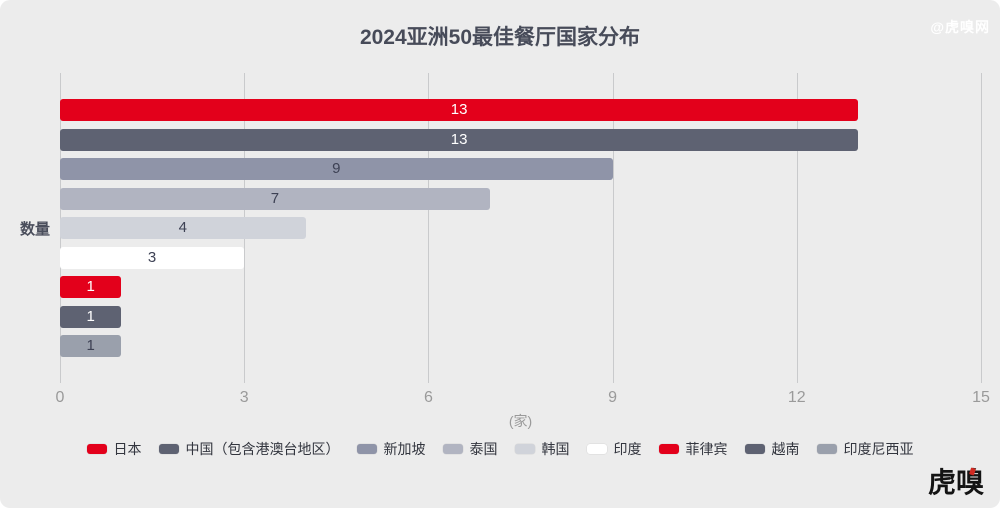 Image resolution: width=1000 pixels, height=508 pixels. I want to click on legend-label: 韩国, so click(555, 449).